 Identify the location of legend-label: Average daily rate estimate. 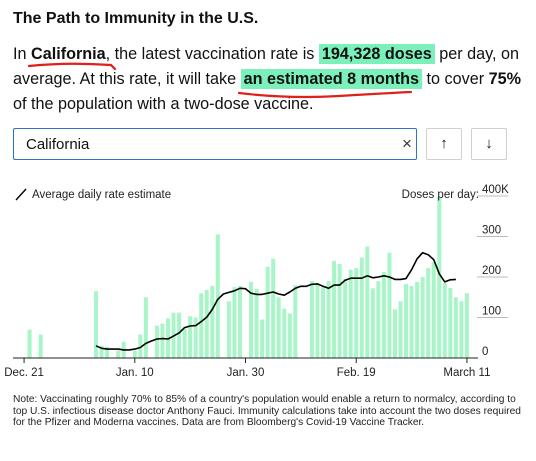
(101, 195).